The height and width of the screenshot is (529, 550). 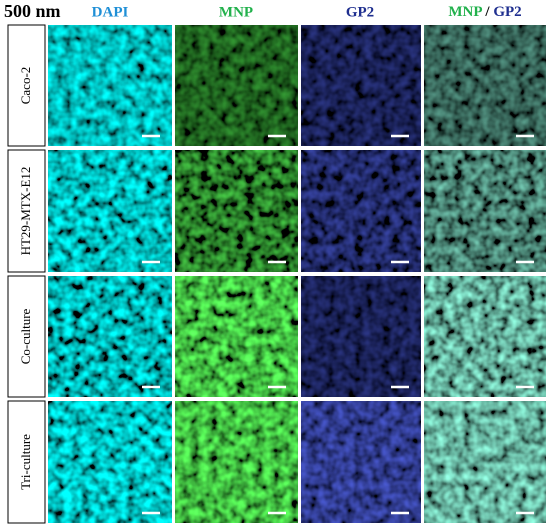 What do you see at coordinates (507, 12) in the screenshot?
I see `merge-part: GP2` at bounding box center [507, 12].